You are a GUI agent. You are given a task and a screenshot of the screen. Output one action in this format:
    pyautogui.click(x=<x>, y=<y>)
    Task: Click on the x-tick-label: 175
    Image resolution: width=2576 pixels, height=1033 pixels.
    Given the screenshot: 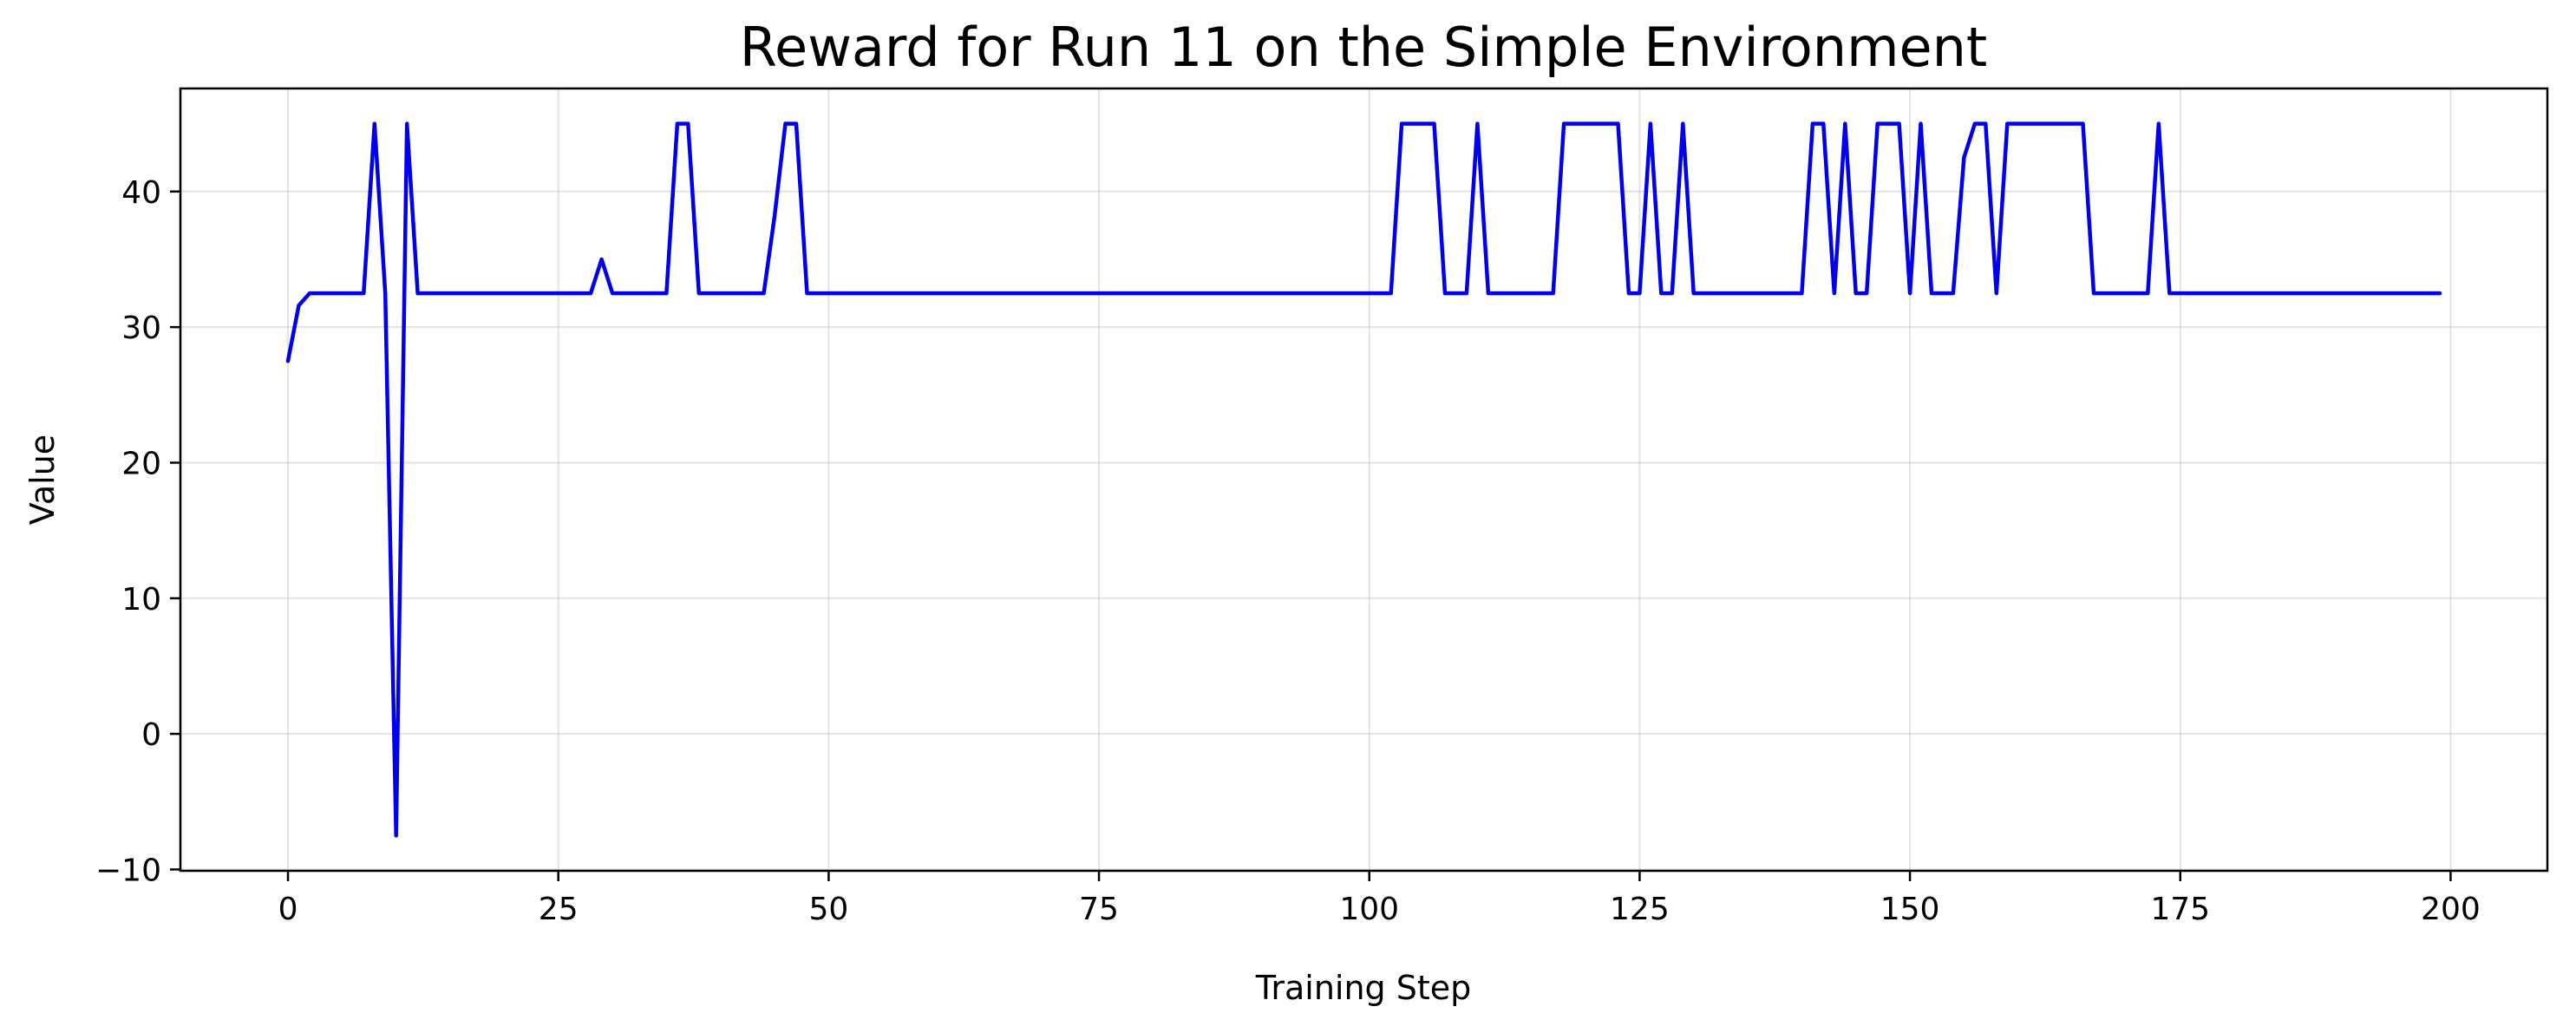 What is the action you would take?
    pyautogui.click(x=2180, y=909)
    